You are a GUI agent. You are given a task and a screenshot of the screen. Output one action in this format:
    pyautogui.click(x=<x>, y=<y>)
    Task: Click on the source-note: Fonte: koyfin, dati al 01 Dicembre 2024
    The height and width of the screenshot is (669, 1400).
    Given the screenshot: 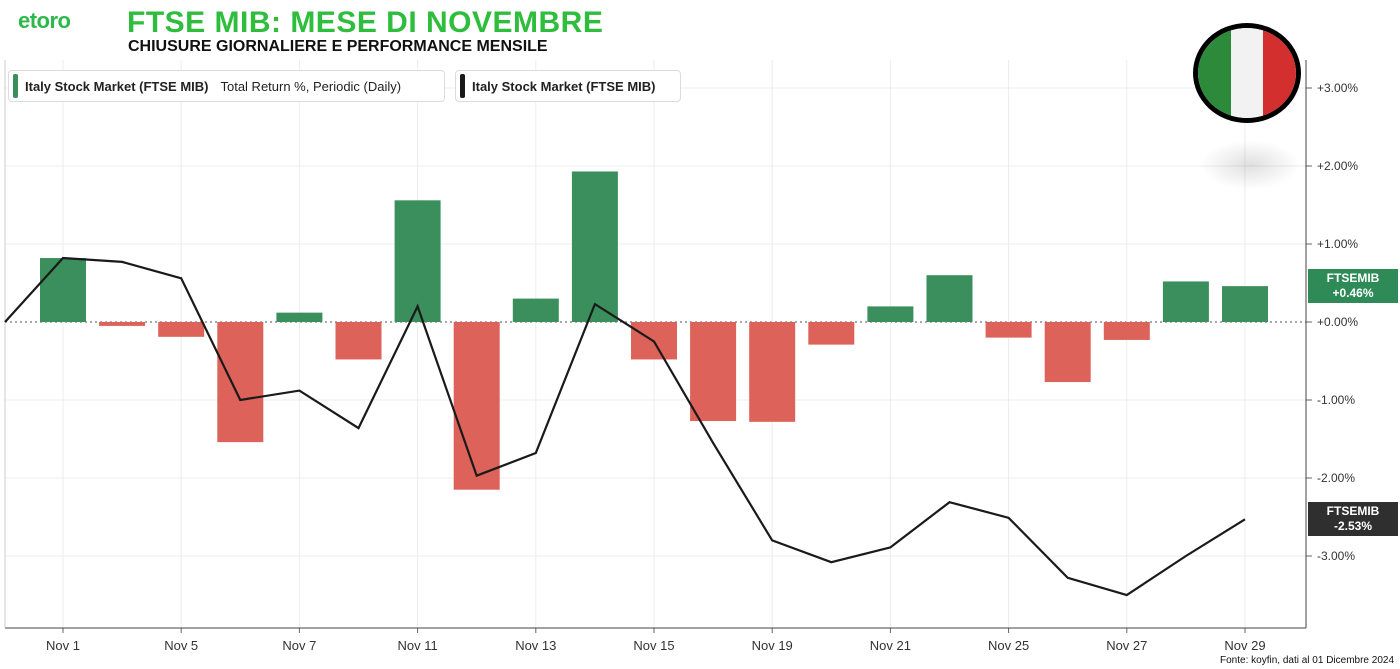 What is the action you would take?
    pyautogui.click(x=1307, y=660)
    